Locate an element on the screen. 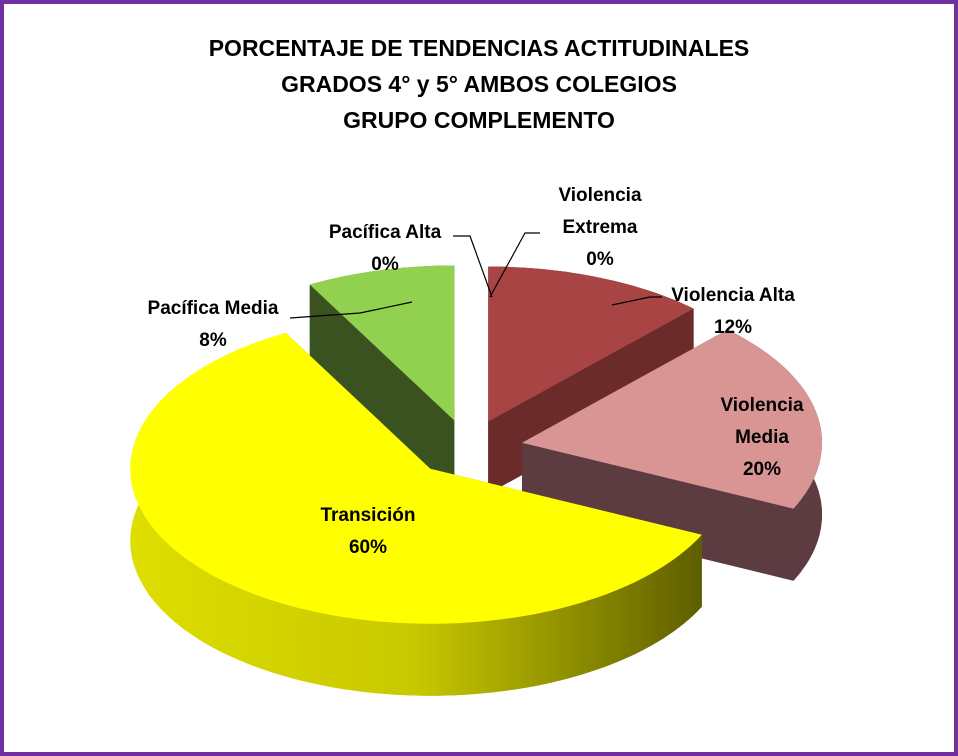 Image resolution: width=958 pixels, height=756 pixels. label-name: Transición is located at coordinates (368, 515).